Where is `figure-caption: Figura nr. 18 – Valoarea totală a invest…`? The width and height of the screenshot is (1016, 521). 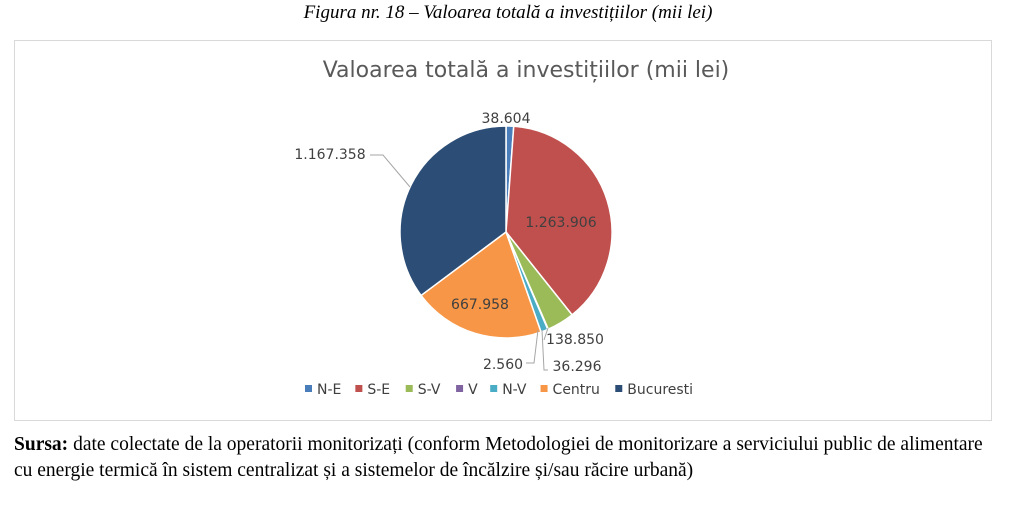
figure-caption: Figura nr. 18 – Valoarea totală a invest… is located at coordinates (508, 12).